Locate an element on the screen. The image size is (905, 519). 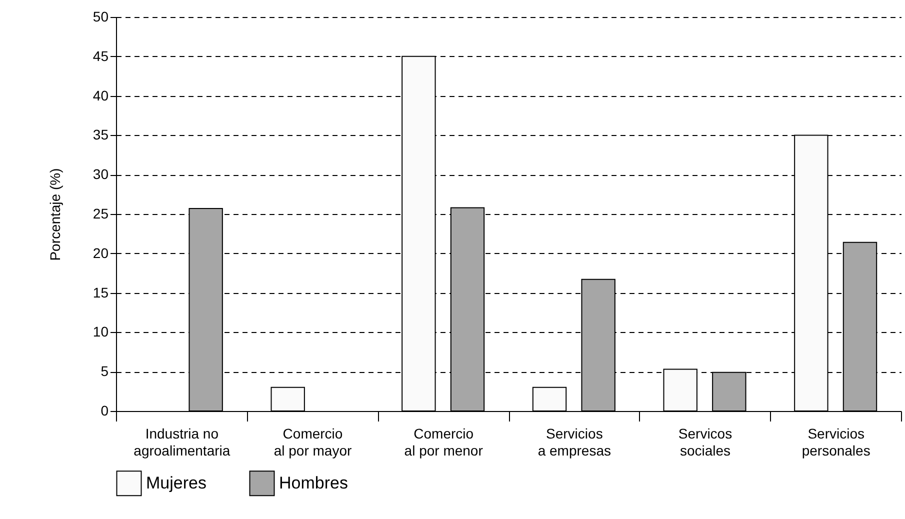
y-tick-label: 20 is located at coordinates (100, 252).